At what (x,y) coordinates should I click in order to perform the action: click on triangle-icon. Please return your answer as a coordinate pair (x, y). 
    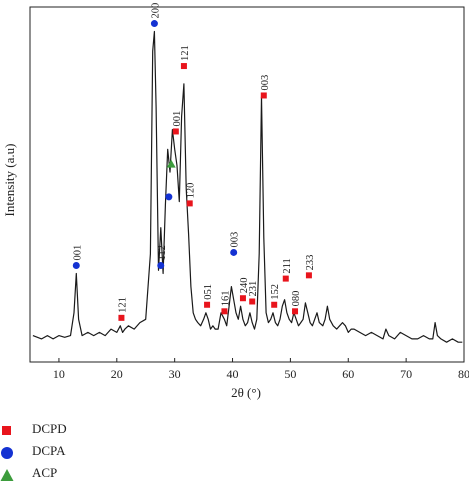
    Looking at the image, I should click on (7, 475).